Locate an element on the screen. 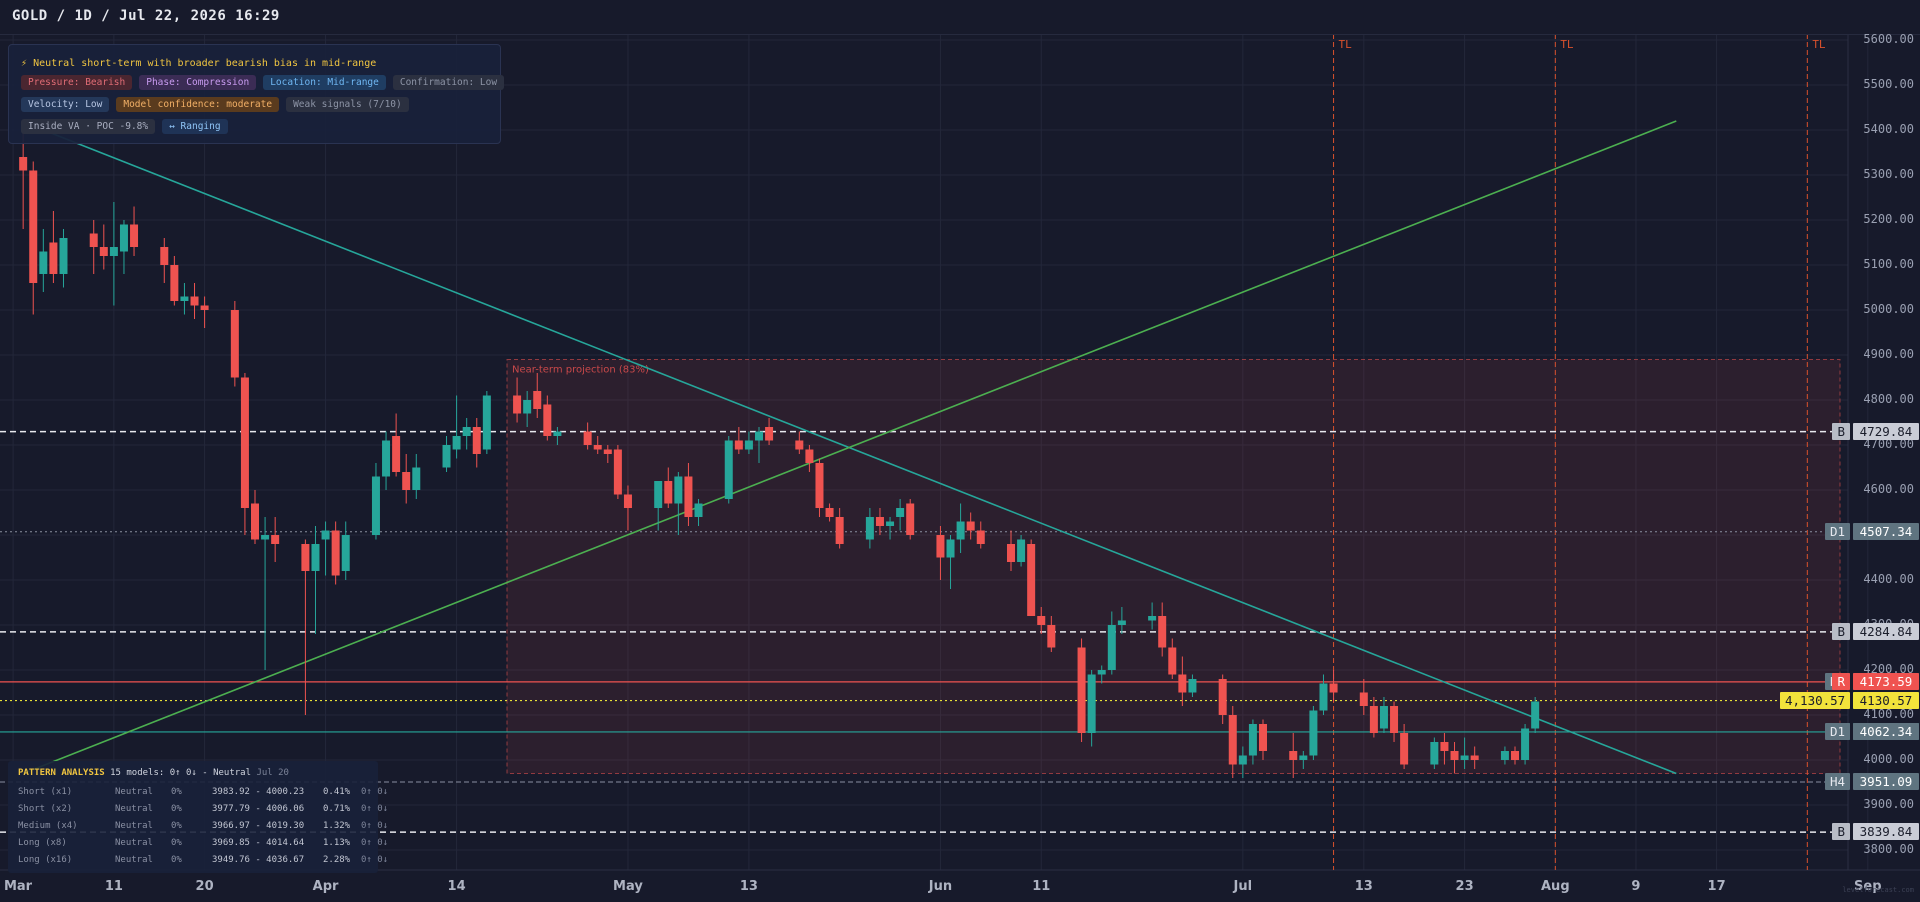 This screenshot has width=1920, height=902. date-axis-label: Sep is located at coordinates (1868, 886).